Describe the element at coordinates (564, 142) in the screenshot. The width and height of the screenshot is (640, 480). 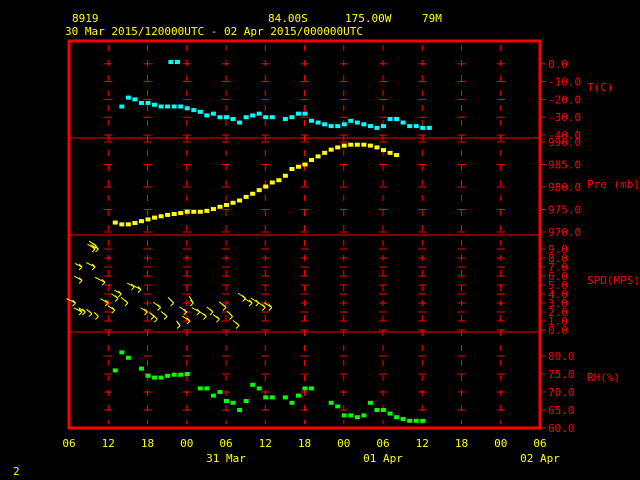
I see `y-tick-label: 990.0` at that location.